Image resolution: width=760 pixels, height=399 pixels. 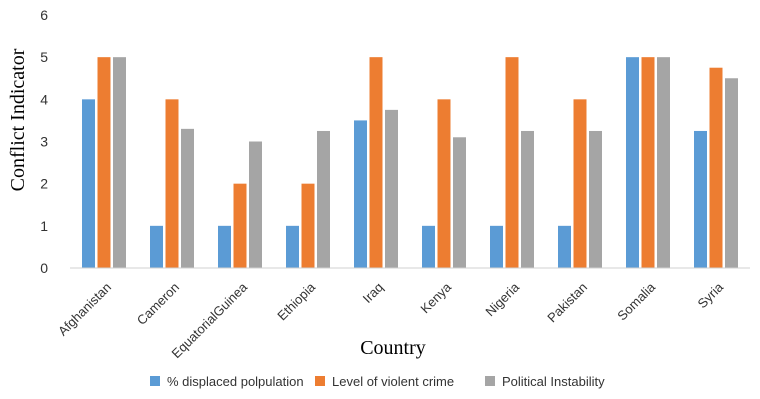 I want to click on legend-label: Level of violent crime, so click(x=393, y=381).